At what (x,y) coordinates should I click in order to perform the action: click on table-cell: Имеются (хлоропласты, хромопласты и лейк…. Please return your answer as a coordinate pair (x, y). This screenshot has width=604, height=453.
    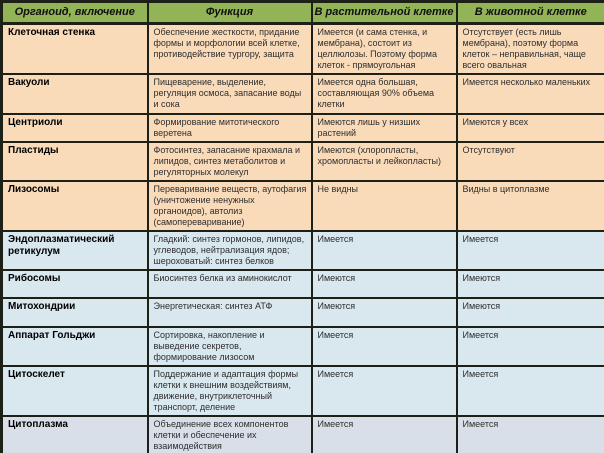
    Looking at the image, I should click on (384, 161).